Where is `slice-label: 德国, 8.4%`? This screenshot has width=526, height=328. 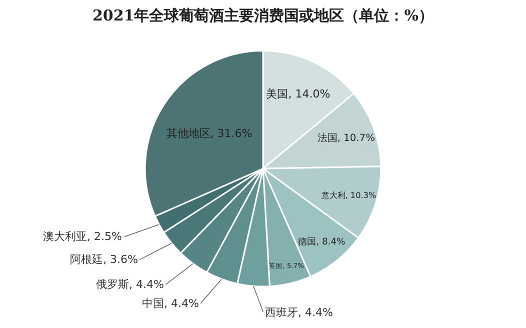 slice-label: 德国, 8.4% is located at coordinates (322, 242).